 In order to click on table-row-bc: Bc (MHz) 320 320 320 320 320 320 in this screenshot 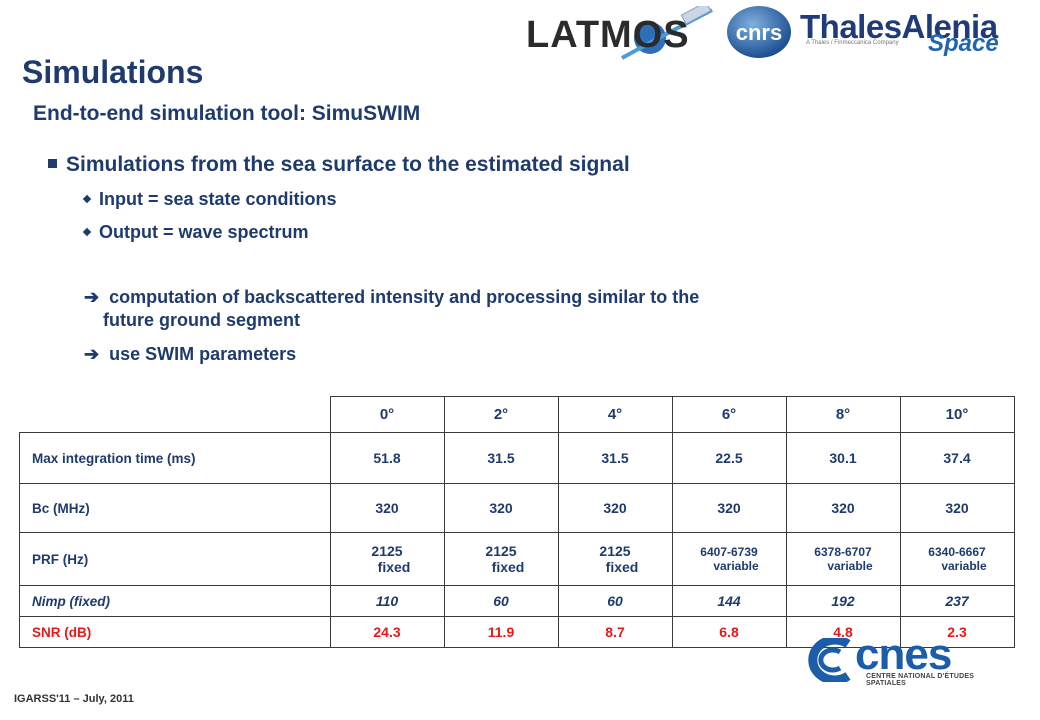, I will do `click(517, 508)`.